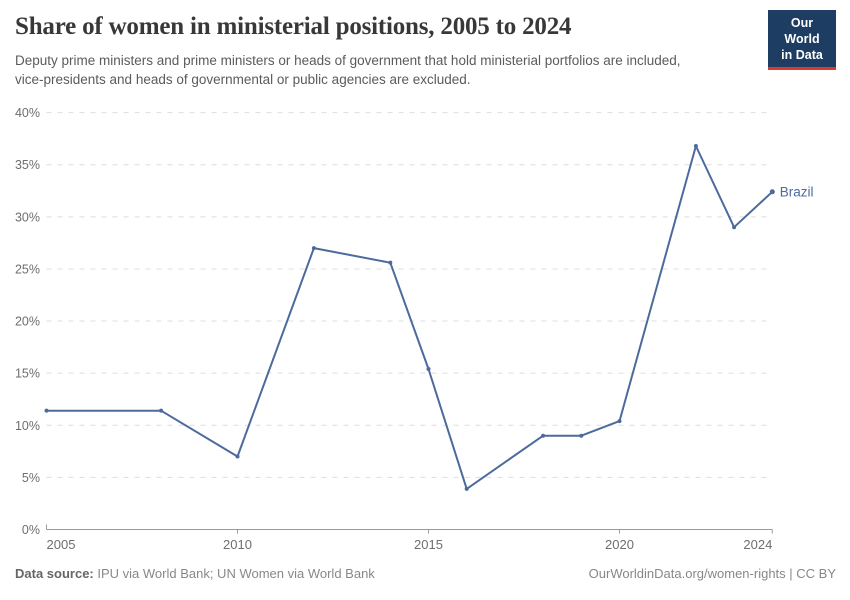 This screenshot has width=850, height=600. I want to click on data-point-2005, so click(46, 410).